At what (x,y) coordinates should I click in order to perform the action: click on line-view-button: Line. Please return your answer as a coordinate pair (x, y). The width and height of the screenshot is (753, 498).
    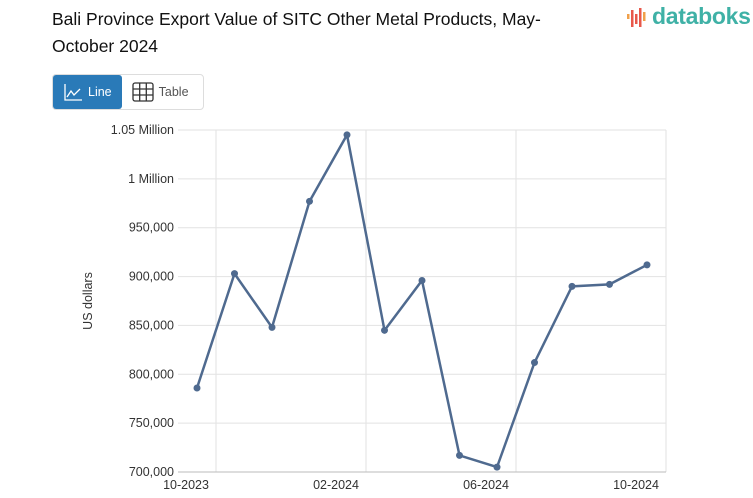
    Looking at the image, I should click on (87, 92).